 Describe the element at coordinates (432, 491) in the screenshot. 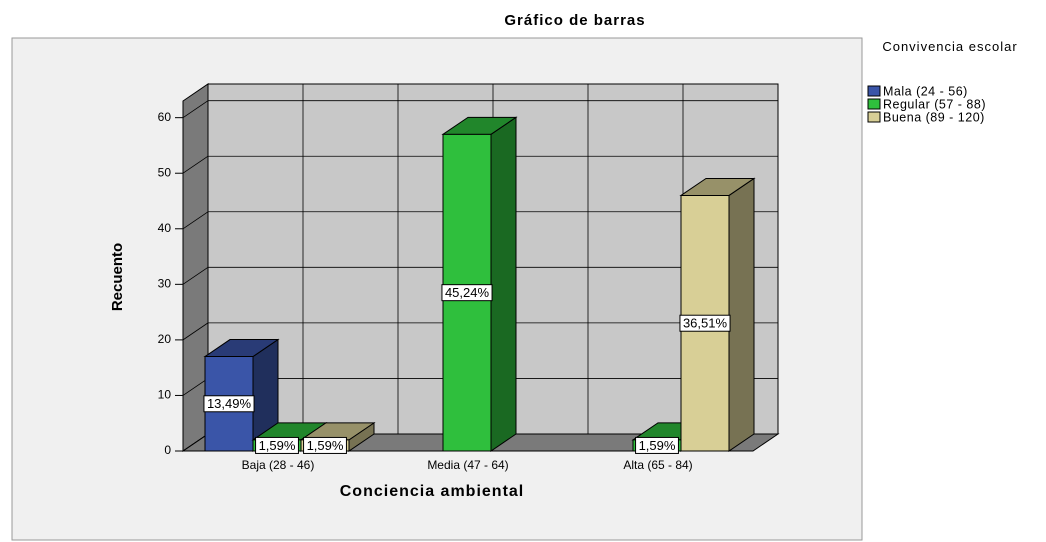

I see `x-axis-title: Conciencia ambiental` at that location.